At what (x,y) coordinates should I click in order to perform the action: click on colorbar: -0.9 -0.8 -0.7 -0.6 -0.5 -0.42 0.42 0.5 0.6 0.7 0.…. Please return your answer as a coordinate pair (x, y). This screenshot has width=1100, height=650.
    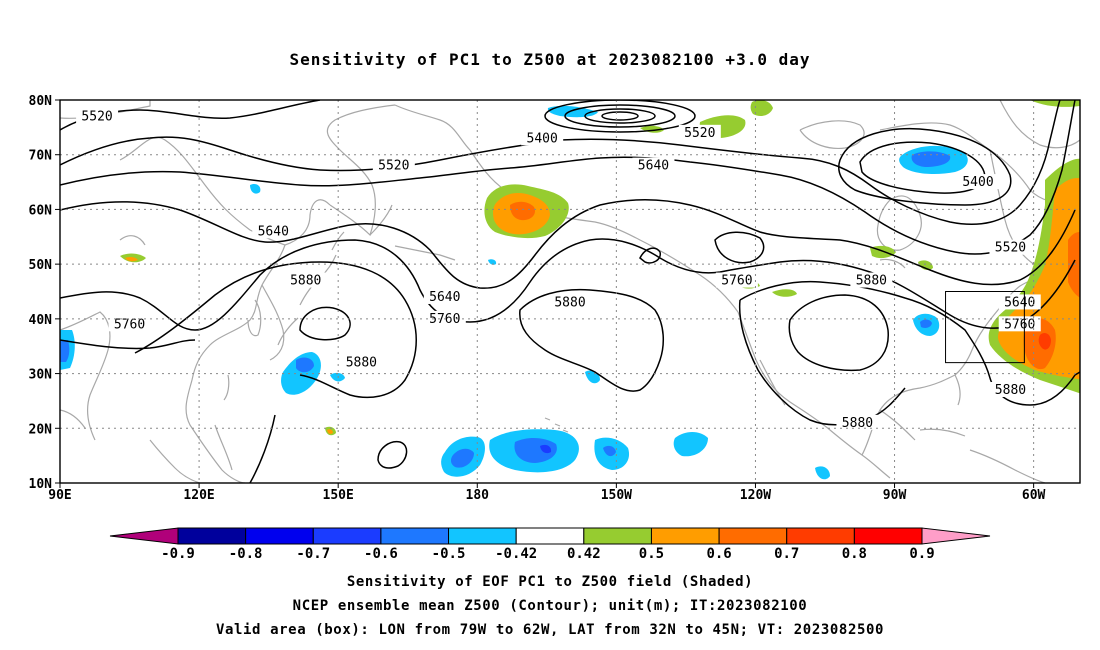
    Looking at the image, I should click on (550, 544).